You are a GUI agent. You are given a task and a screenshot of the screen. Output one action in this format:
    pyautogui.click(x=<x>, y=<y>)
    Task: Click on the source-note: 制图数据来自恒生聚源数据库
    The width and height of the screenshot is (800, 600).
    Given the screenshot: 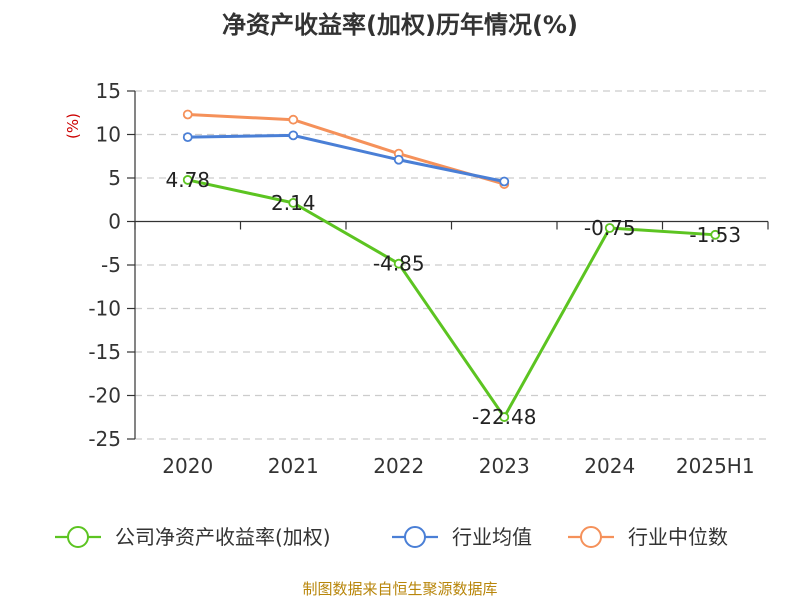 What is the action you would take?
    pyautogui.click(x=399, y=589)
    